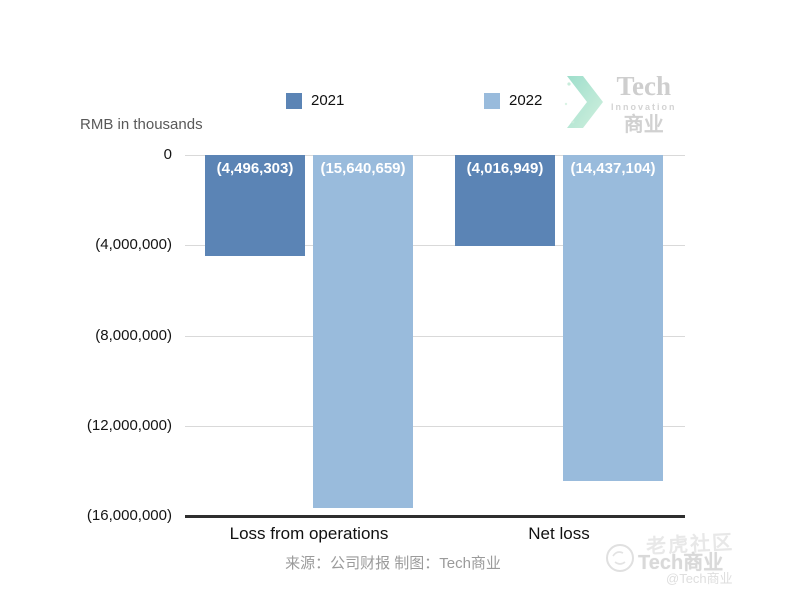 The width and height of the screenshot is (786, 596). Describe the element at coordinates (363, 331) in the screenshot. I see `bar-2022-loss-from-operations: (15,640,659)` at that location.